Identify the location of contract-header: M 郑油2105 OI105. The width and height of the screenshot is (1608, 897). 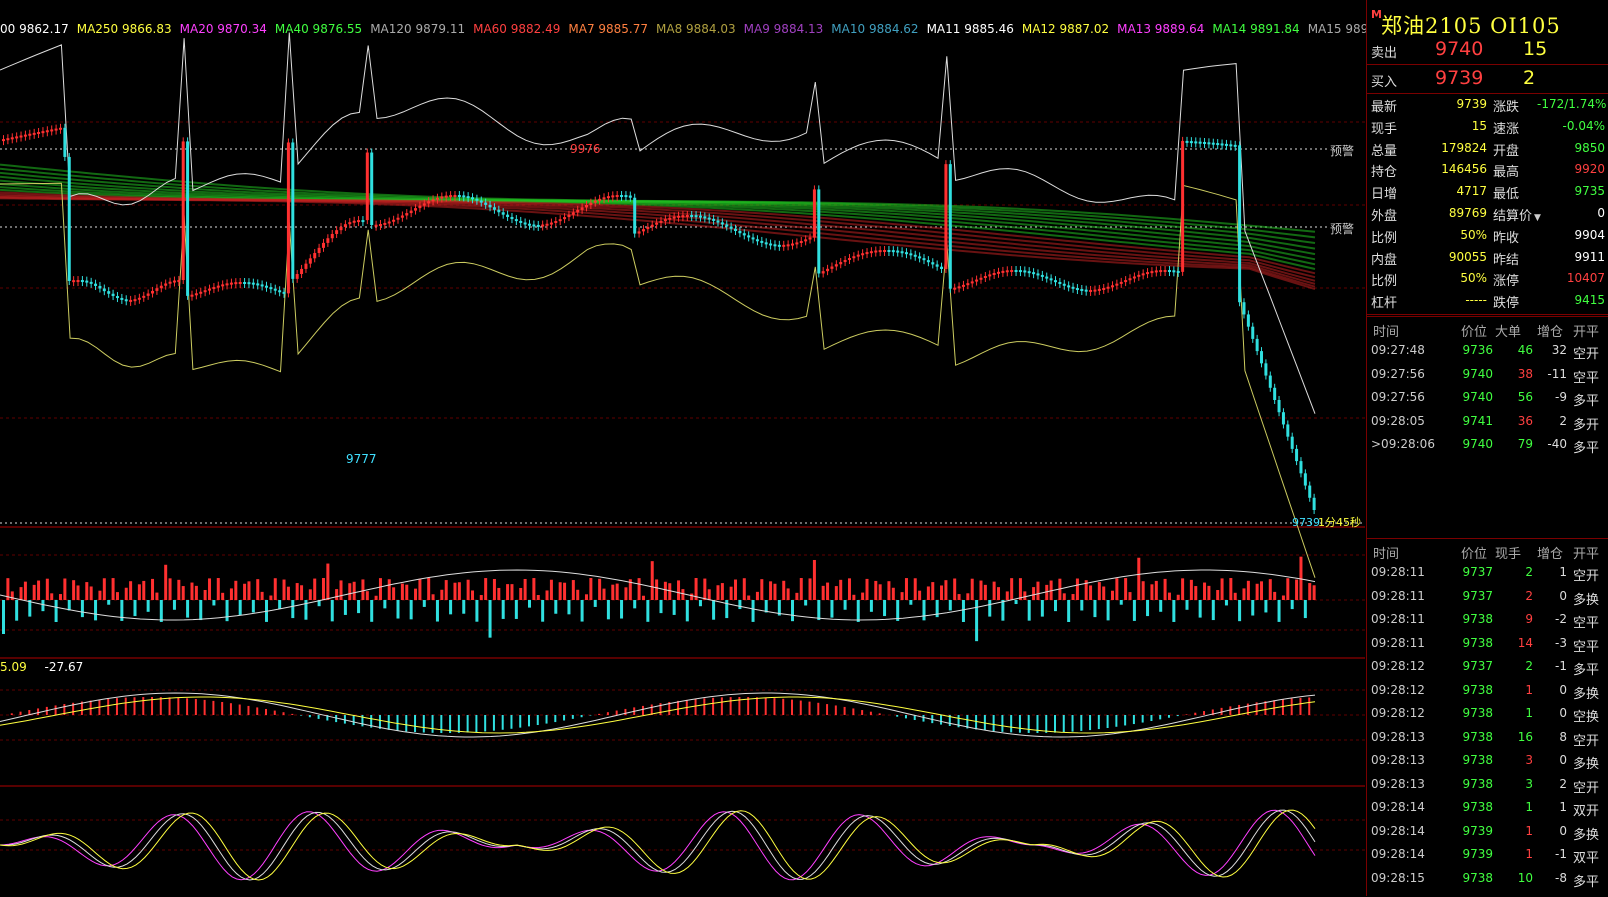
(1487, 19).